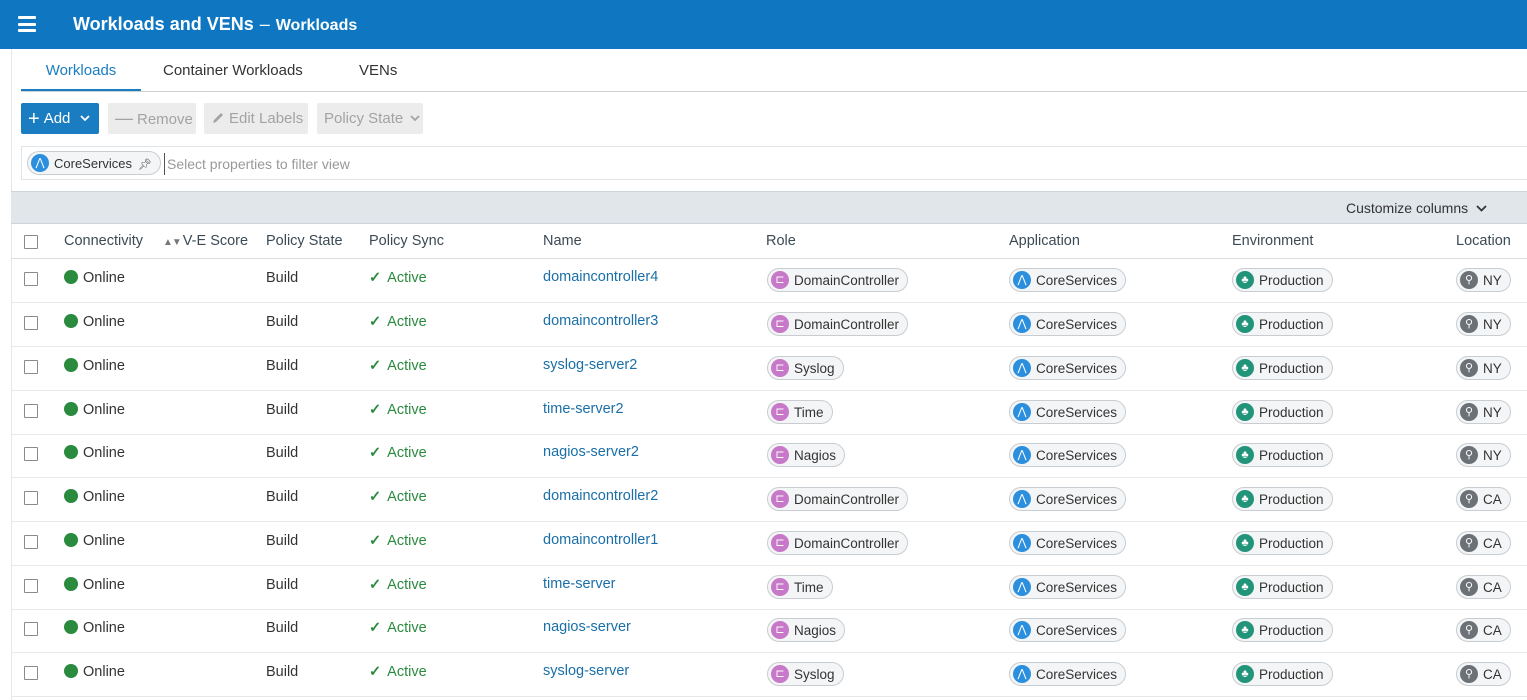 The image size is (1527, 700). I want to click on policy-sync-cell: ✓ Active, so click(398, 585).